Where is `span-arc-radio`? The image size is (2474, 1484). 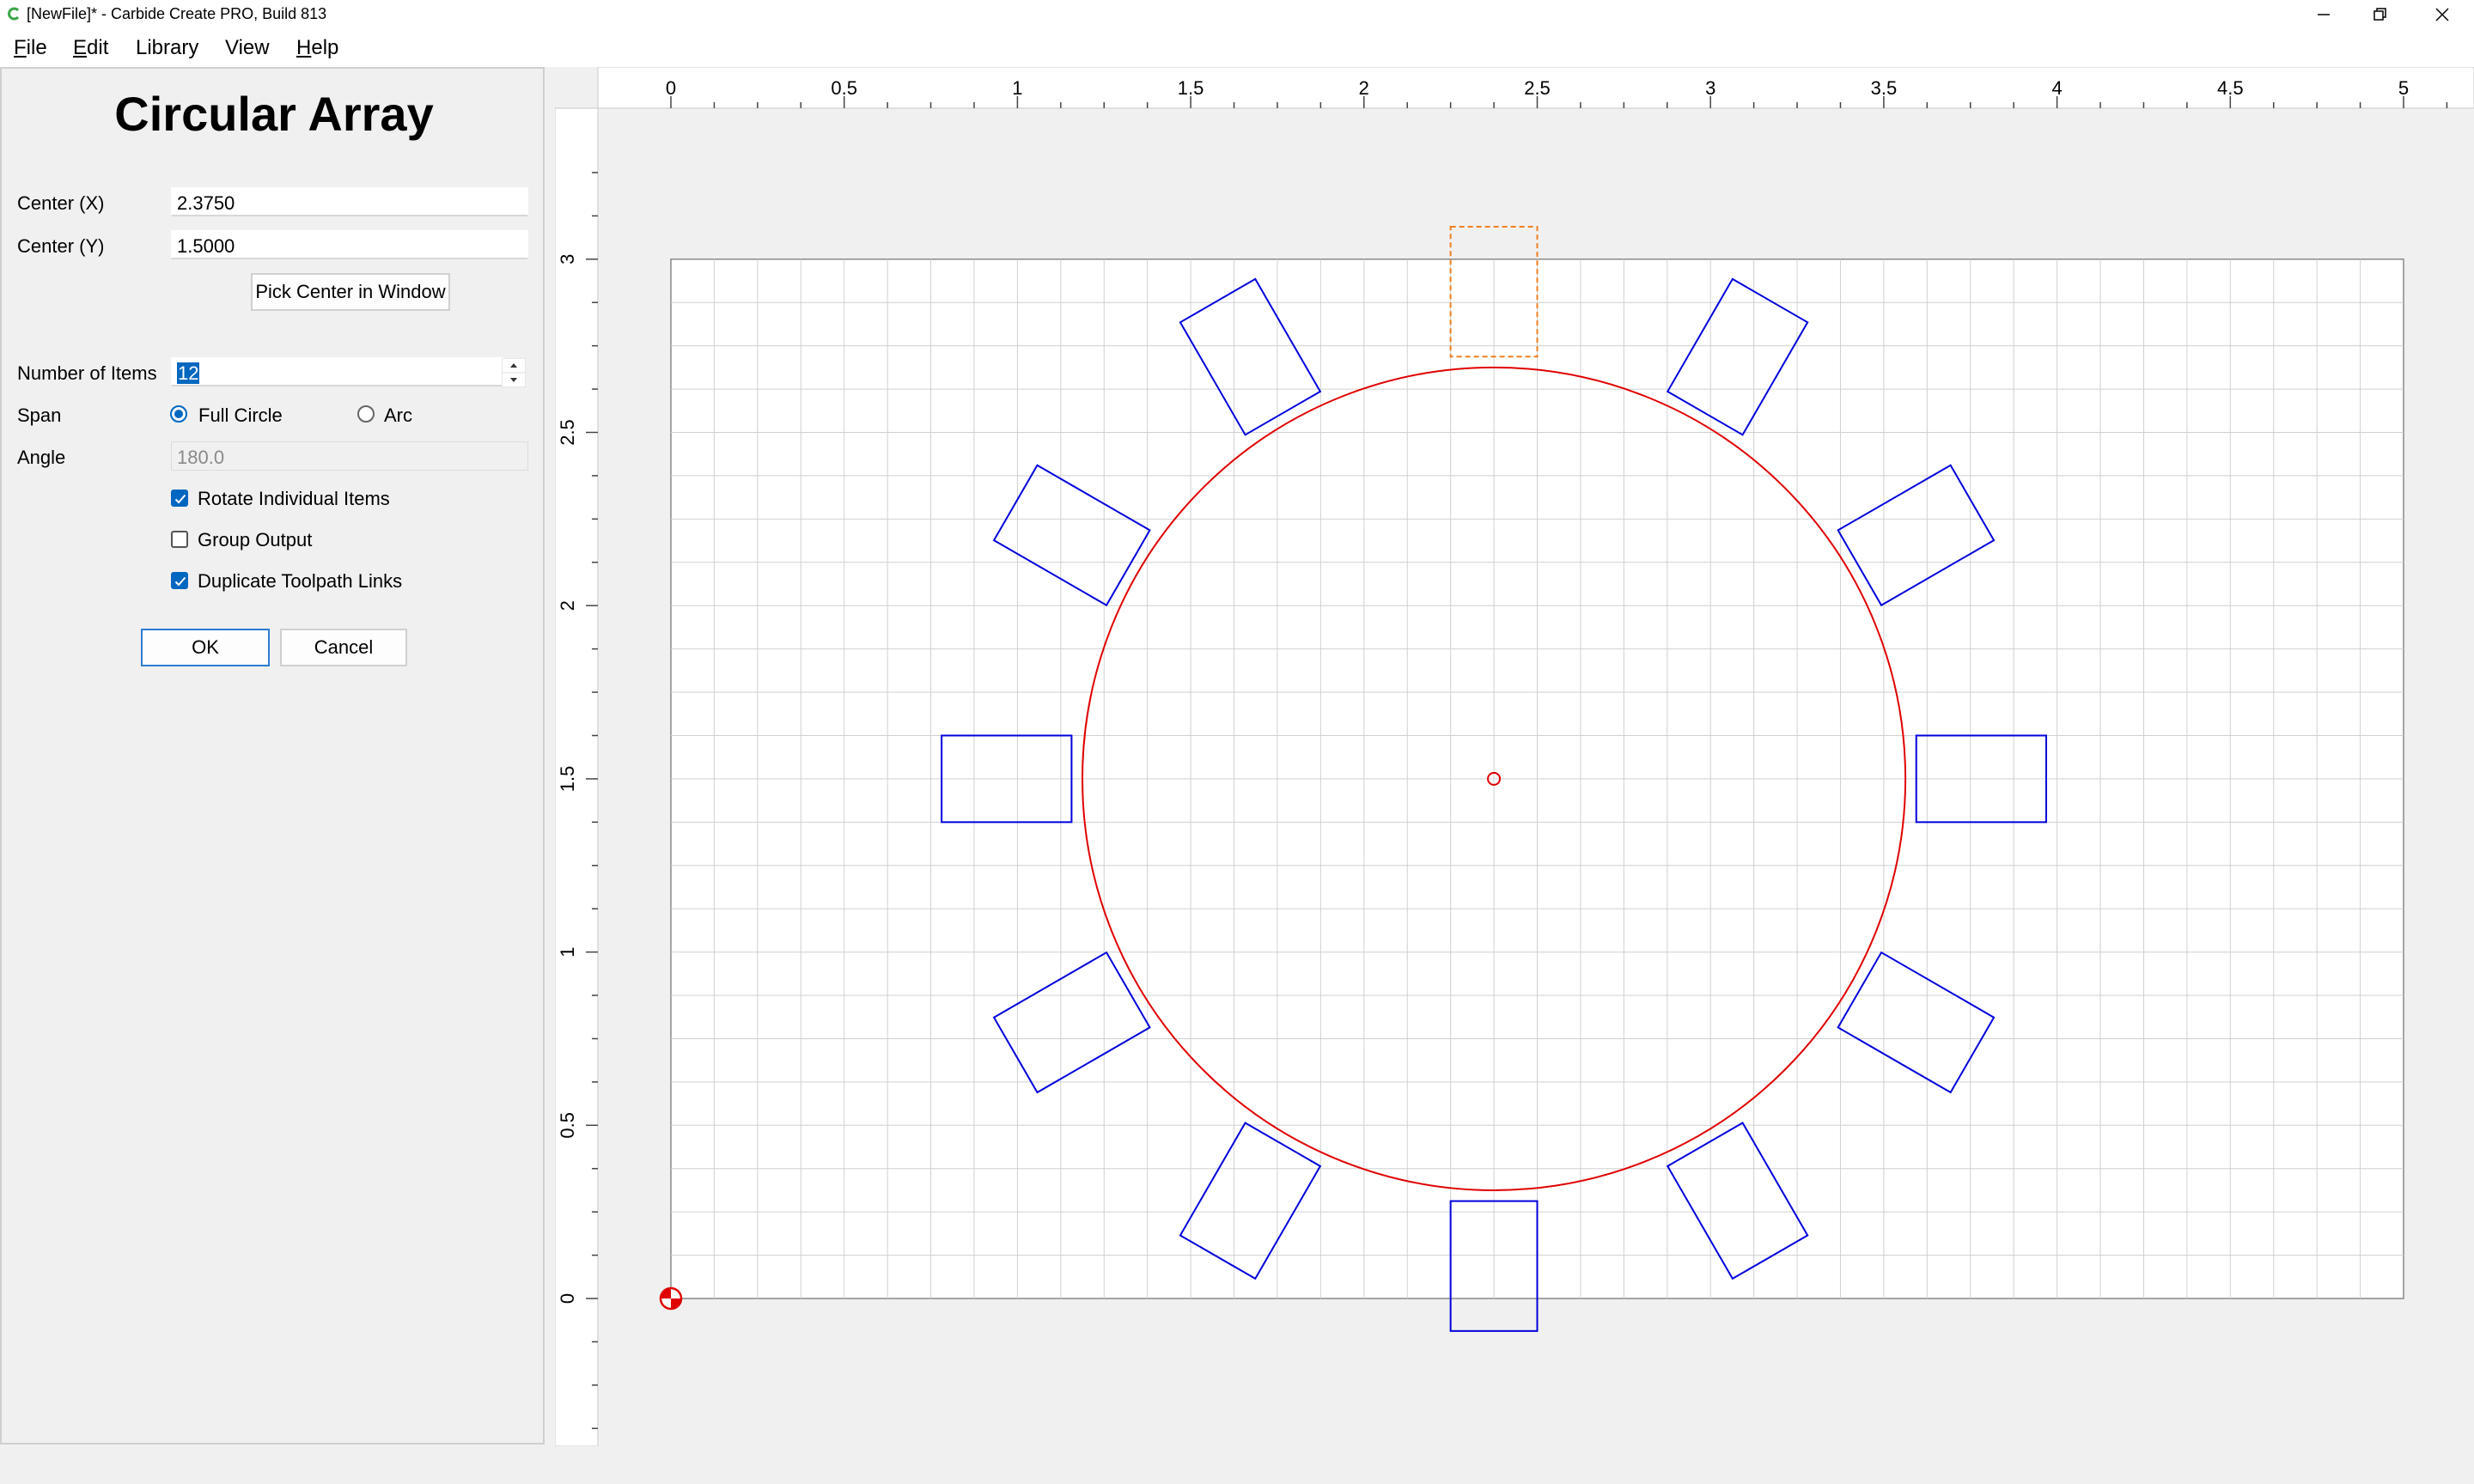 span-arc-radio is located at coordinates (366, 414).